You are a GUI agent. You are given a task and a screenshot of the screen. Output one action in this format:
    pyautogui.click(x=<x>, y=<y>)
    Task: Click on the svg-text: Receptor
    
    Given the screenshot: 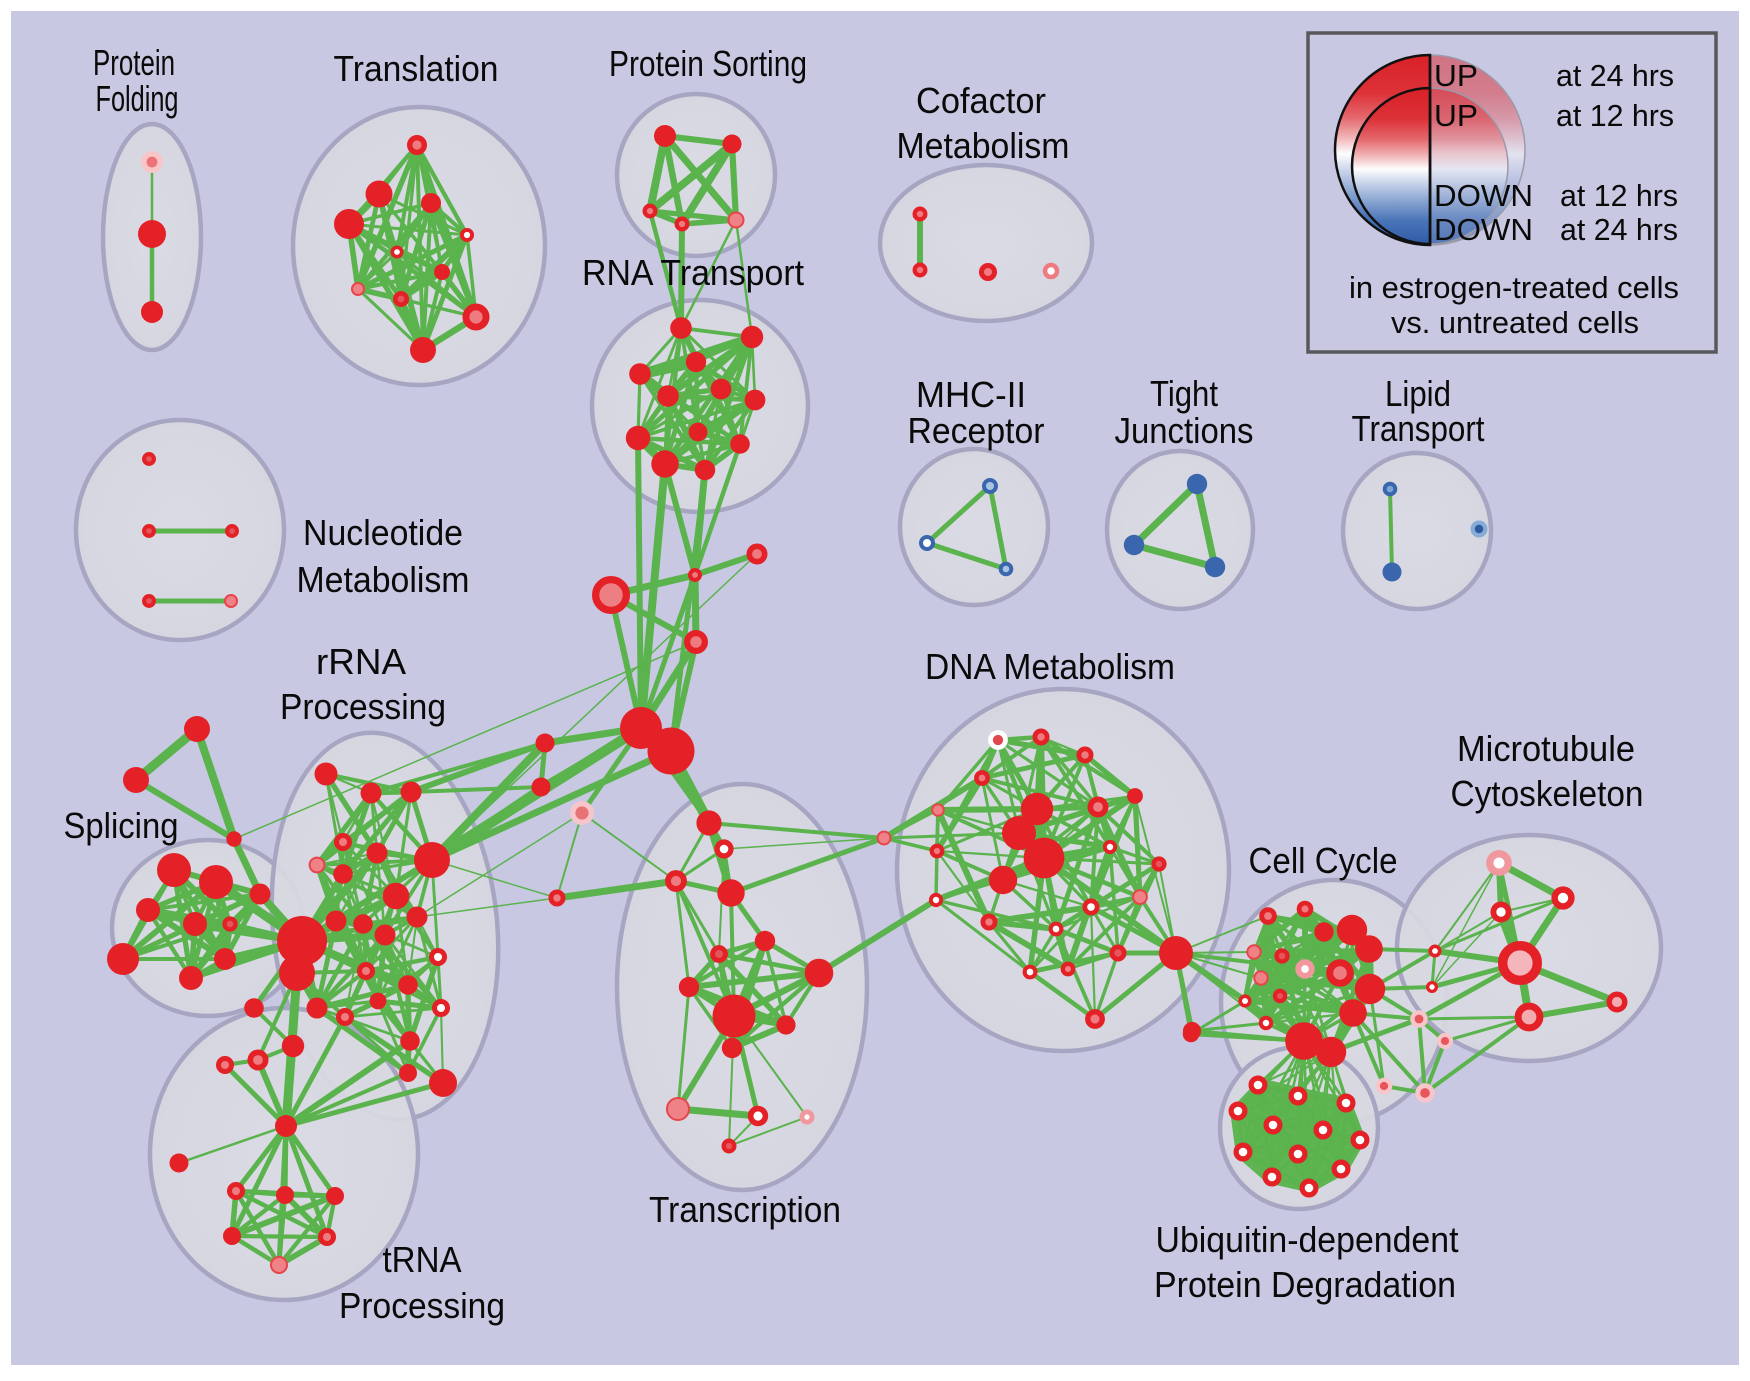 What is the action you would take?
    pyautogui.click(x=976, y=430)
    